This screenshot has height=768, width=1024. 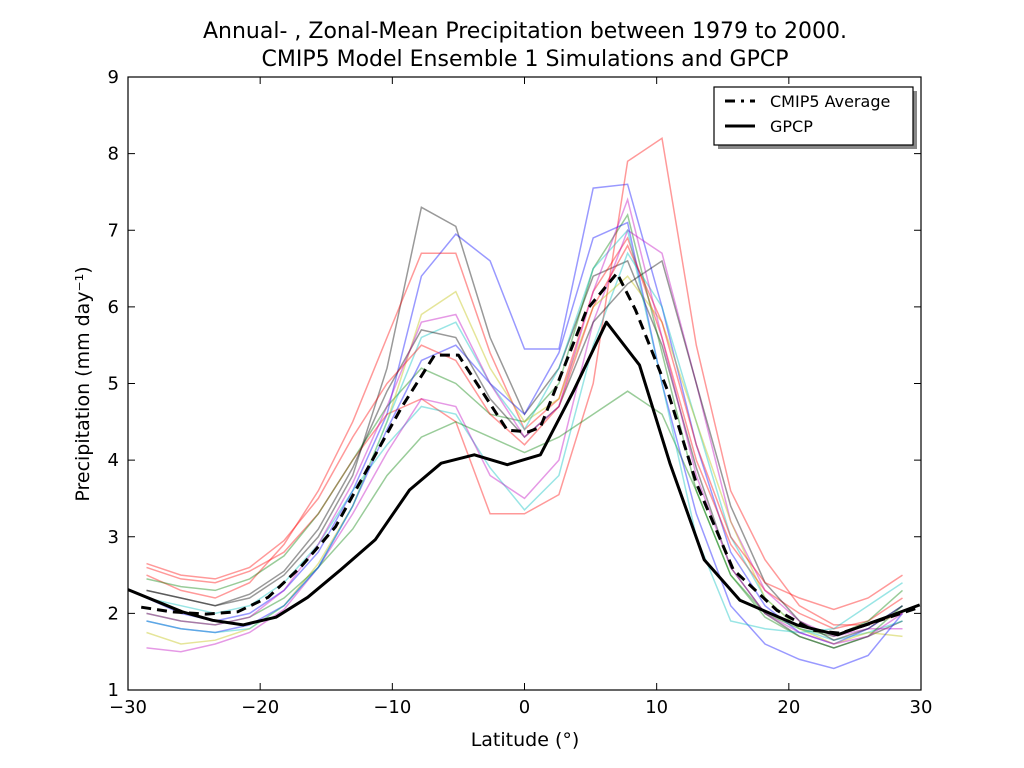 I want to click on y-tick-label: 2, so click(x=113, y=613).